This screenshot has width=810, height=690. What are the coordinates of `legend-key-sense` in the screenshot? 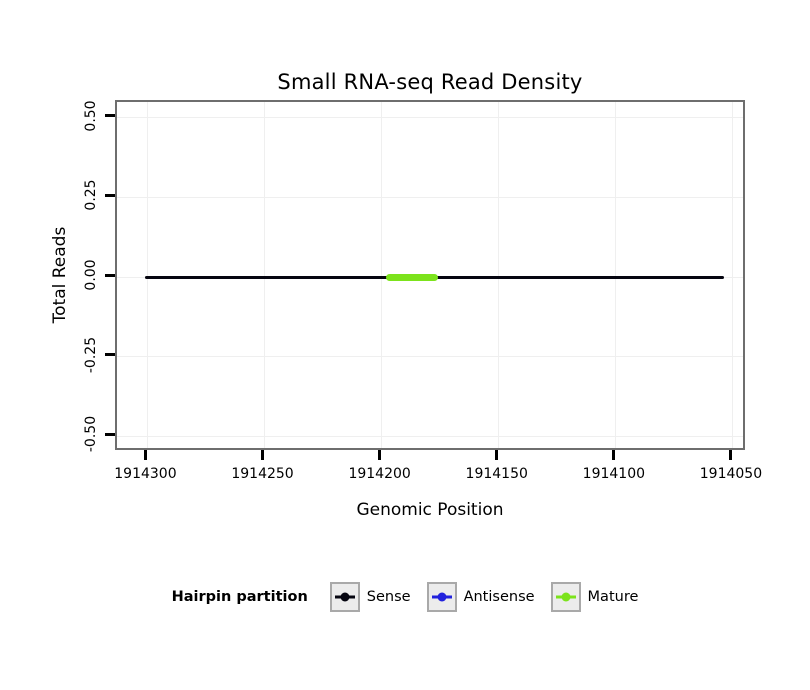 It's located at (344, 597).